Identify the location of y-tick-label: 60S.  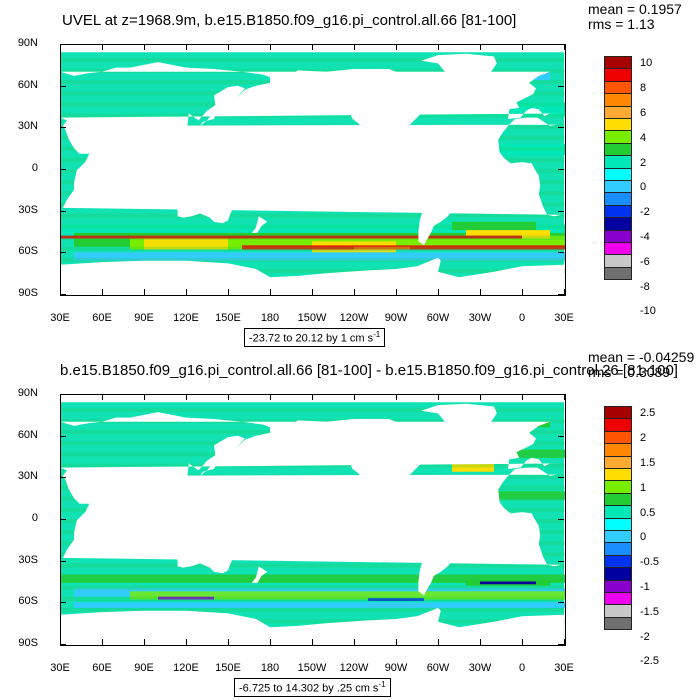
(28, 251).